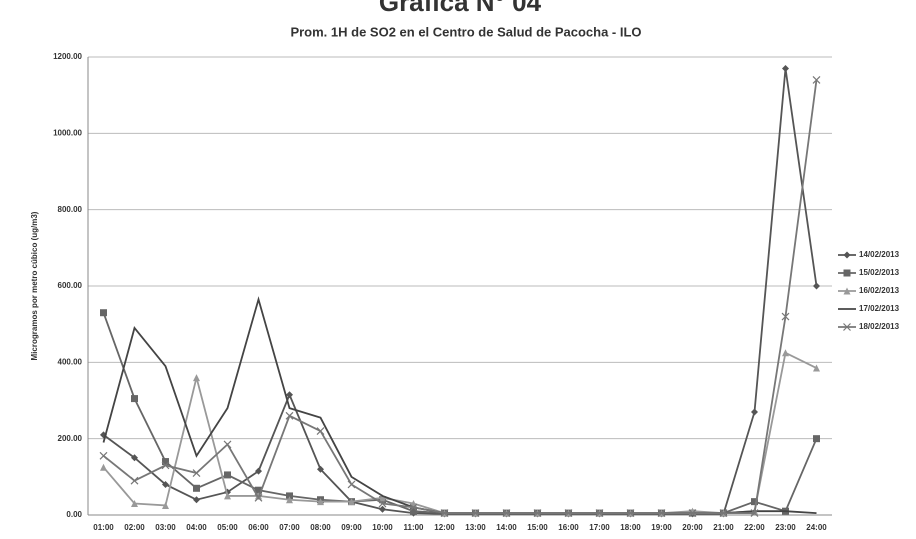  I want to click on legend-label: 15/02/2013, so click(879, 272).